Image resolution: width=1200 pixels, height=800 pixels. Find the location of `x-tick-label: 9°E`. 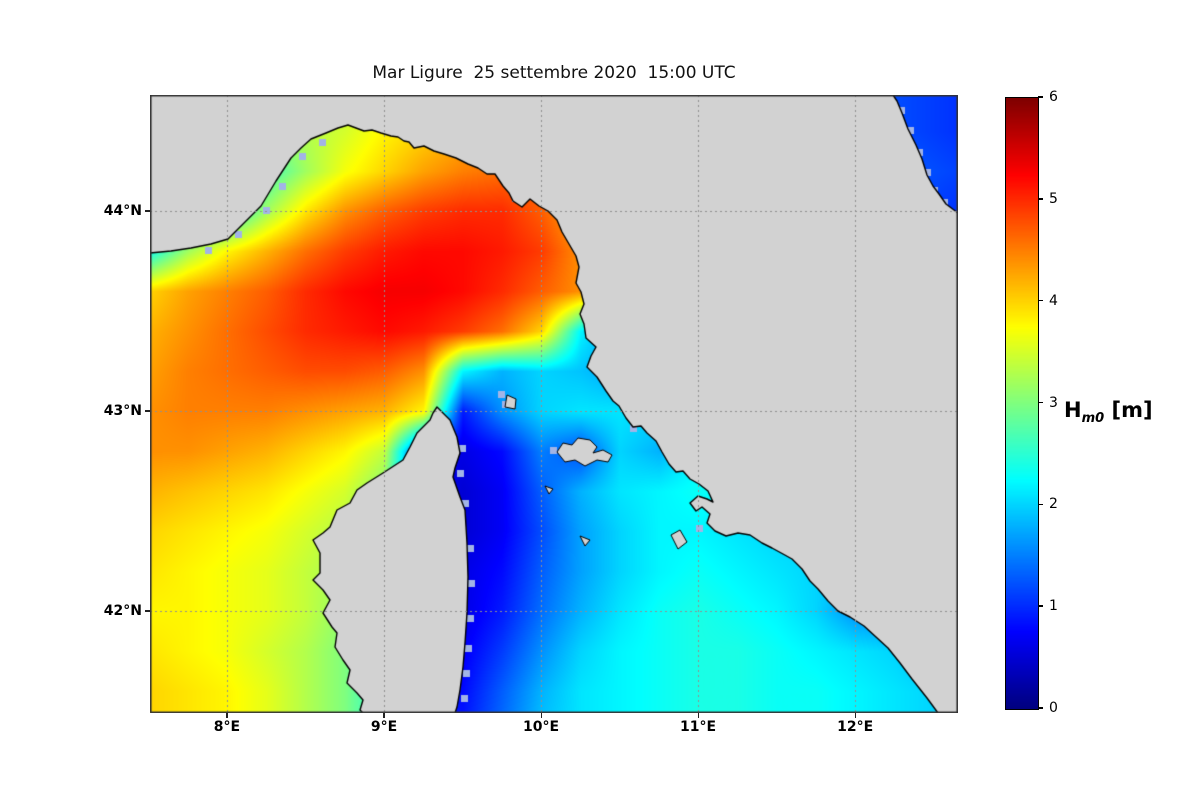

x-tick-label: 9°E is located at coordinates (384, 727).